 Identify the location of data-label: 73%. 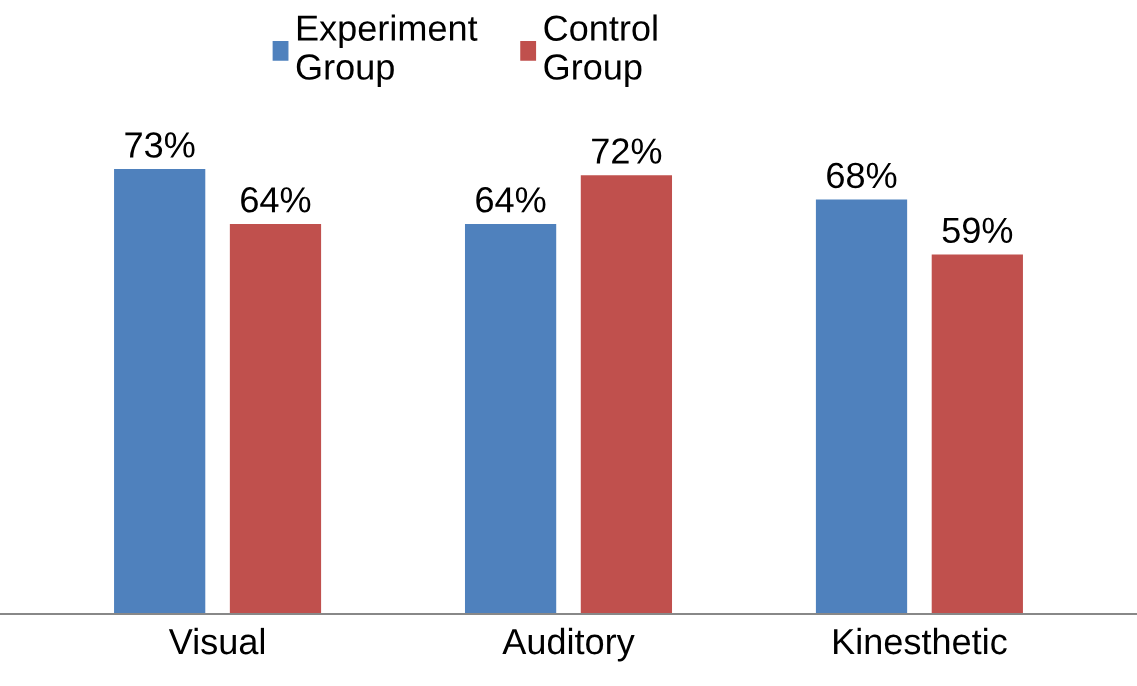
(160, 145).